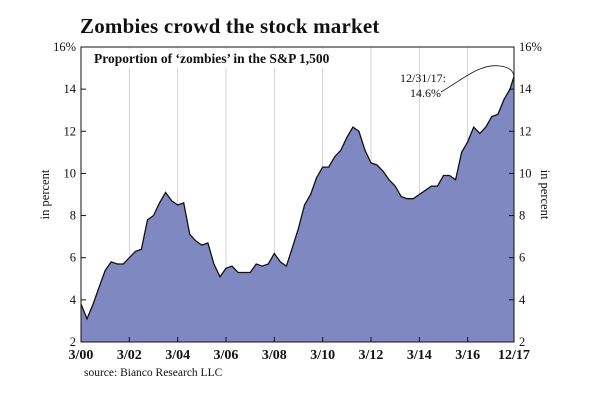  What do you see at coordinates (322, 355) in the screenshot?
I see `x-tick-label-5: 3/10` at bounding box center [322, 355].